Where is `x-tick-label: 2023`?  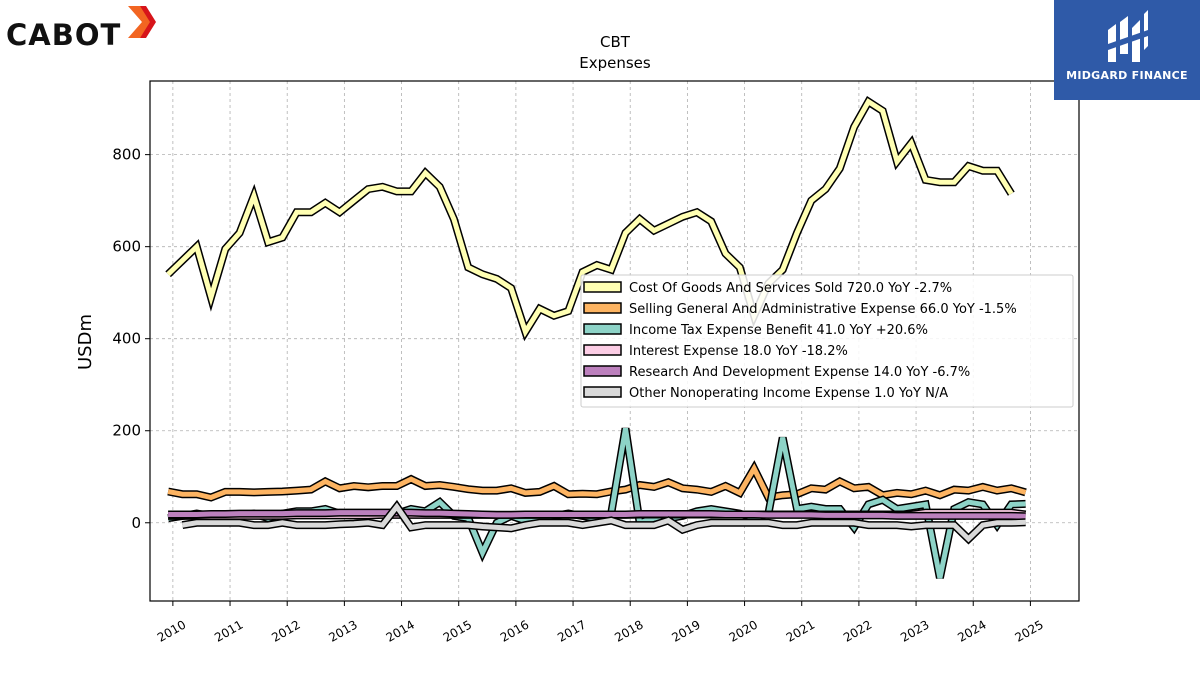
x-tick-label: 2023 is located at coordinates (914, 630).